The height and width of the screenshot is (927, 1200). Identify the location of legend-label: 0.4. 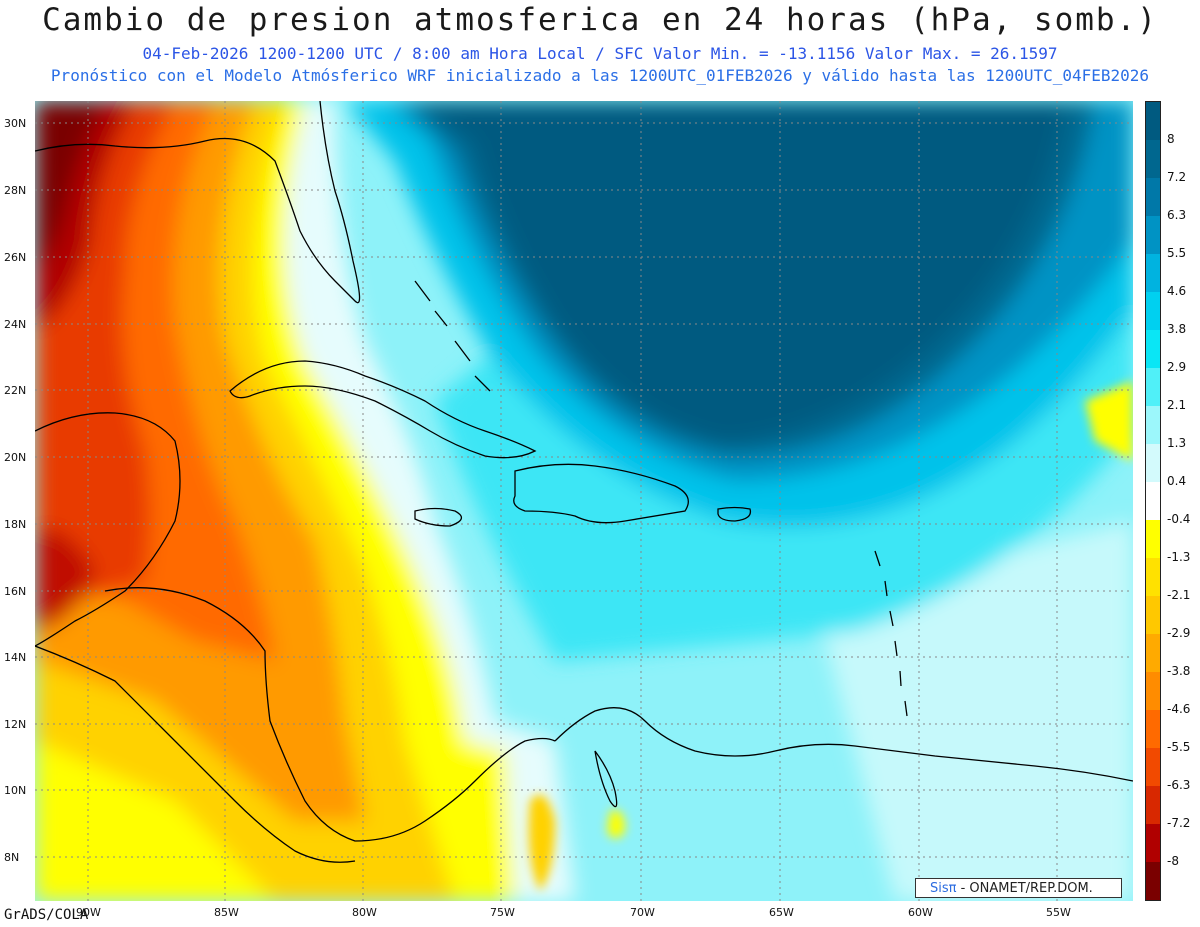
(1177, 481).